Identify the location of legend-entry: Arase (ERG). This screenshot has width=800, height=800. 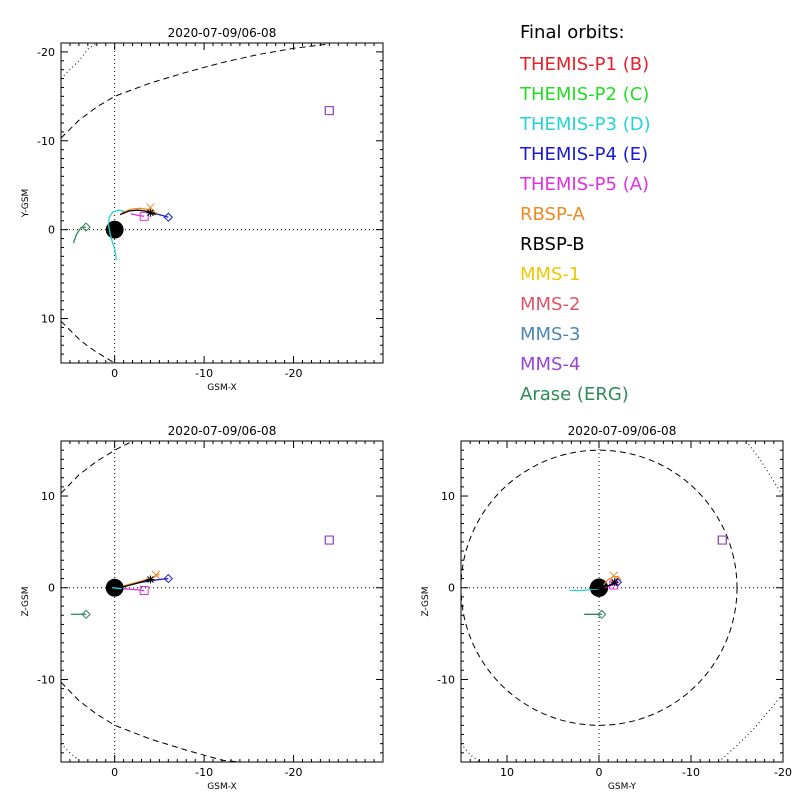
(574, 394).